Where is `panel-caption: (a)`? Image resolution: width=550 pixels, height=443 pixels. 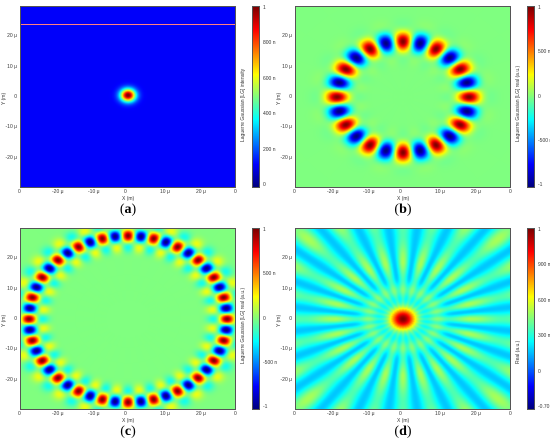
panel-caption: (a) is located at coordinates (128, 210).